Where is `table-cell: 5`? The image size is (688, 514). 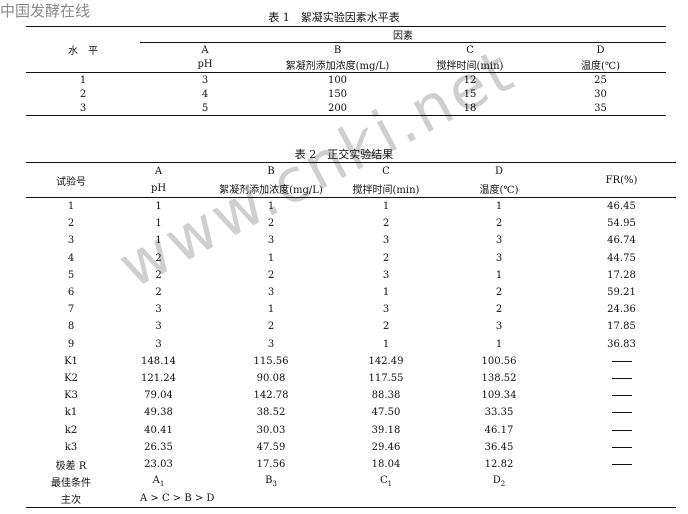 table-cell: 5 is located at coordinates (205, 108).